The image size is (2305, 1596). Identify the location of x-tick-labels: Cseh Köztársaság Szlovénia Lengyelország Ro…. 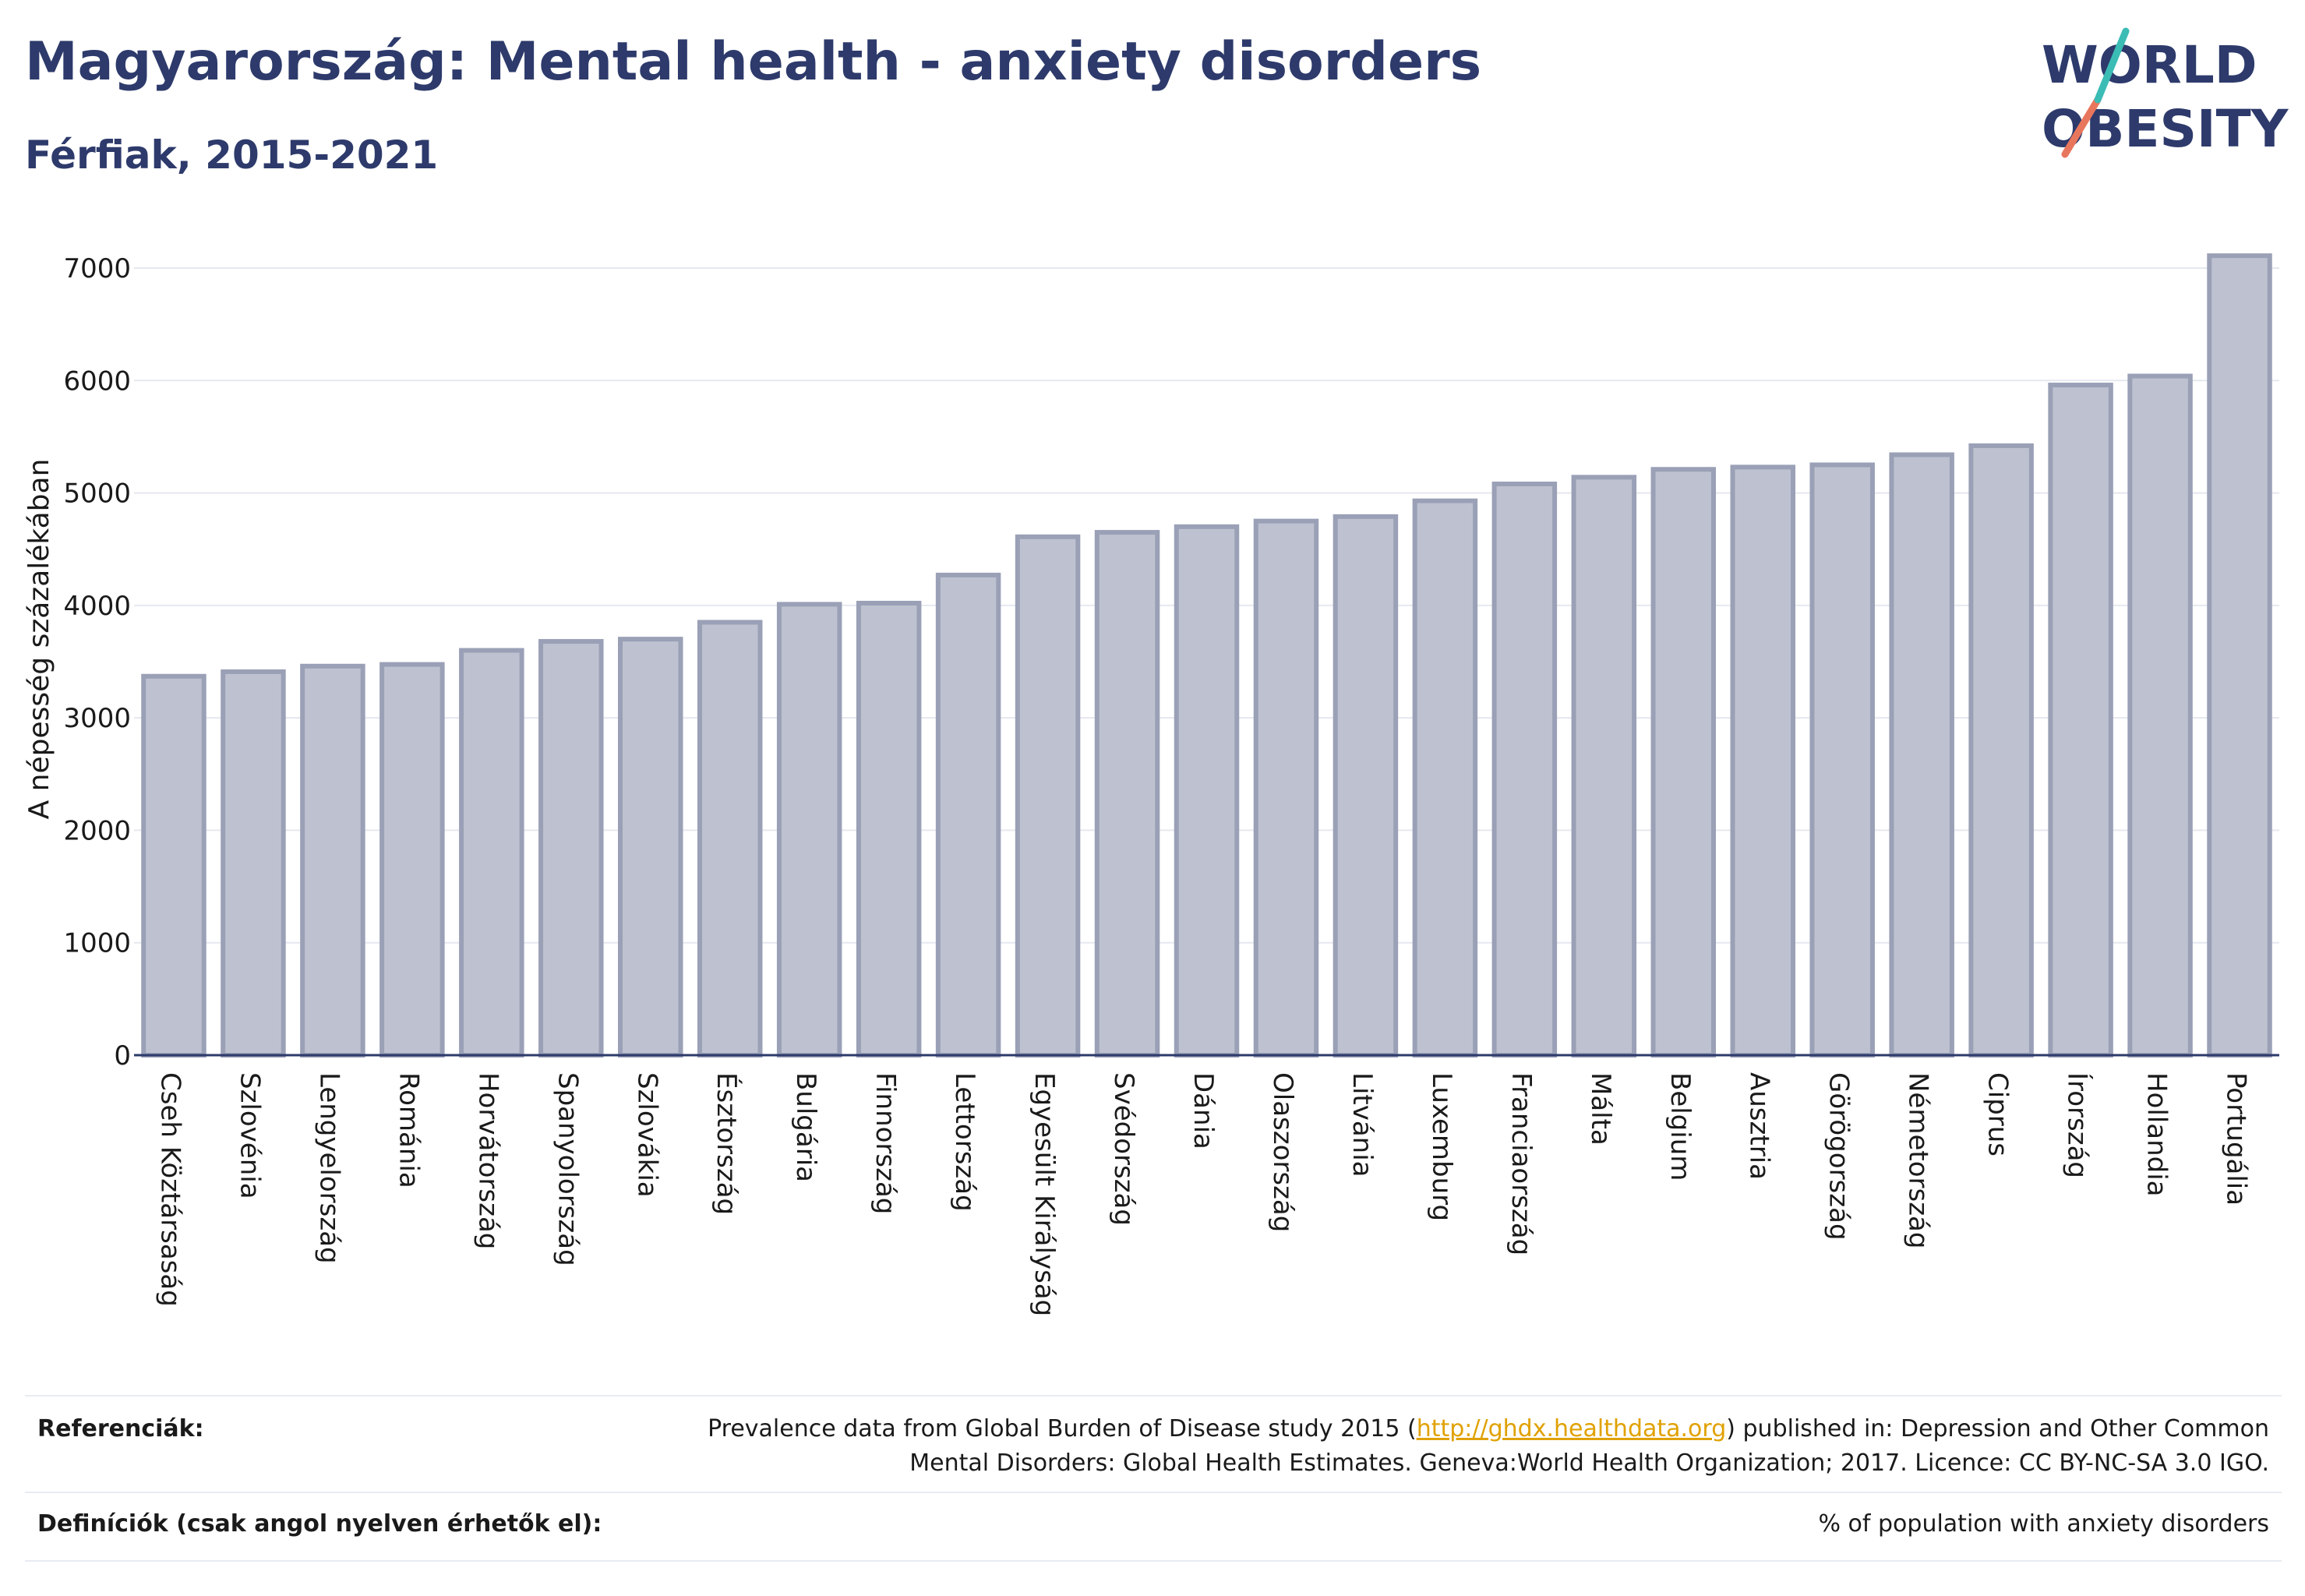
(1202, 1194).